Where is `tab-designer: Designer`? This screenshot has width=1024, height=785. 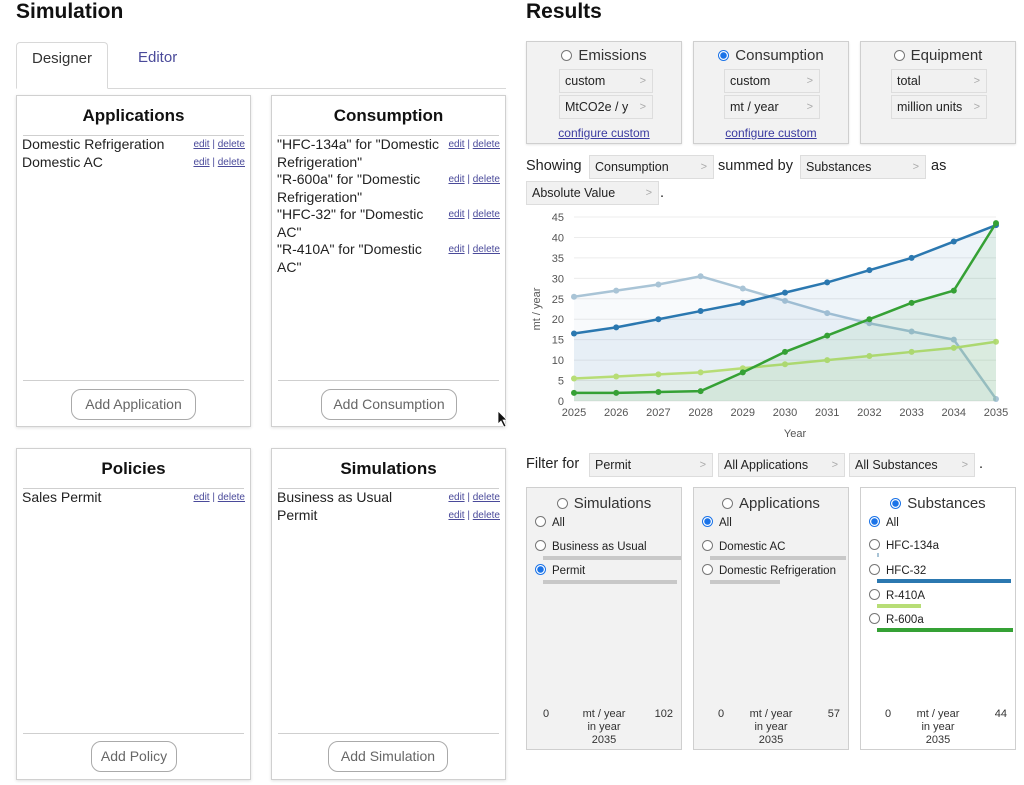 tab-designer: Designer is located at coordinates (62, 65).